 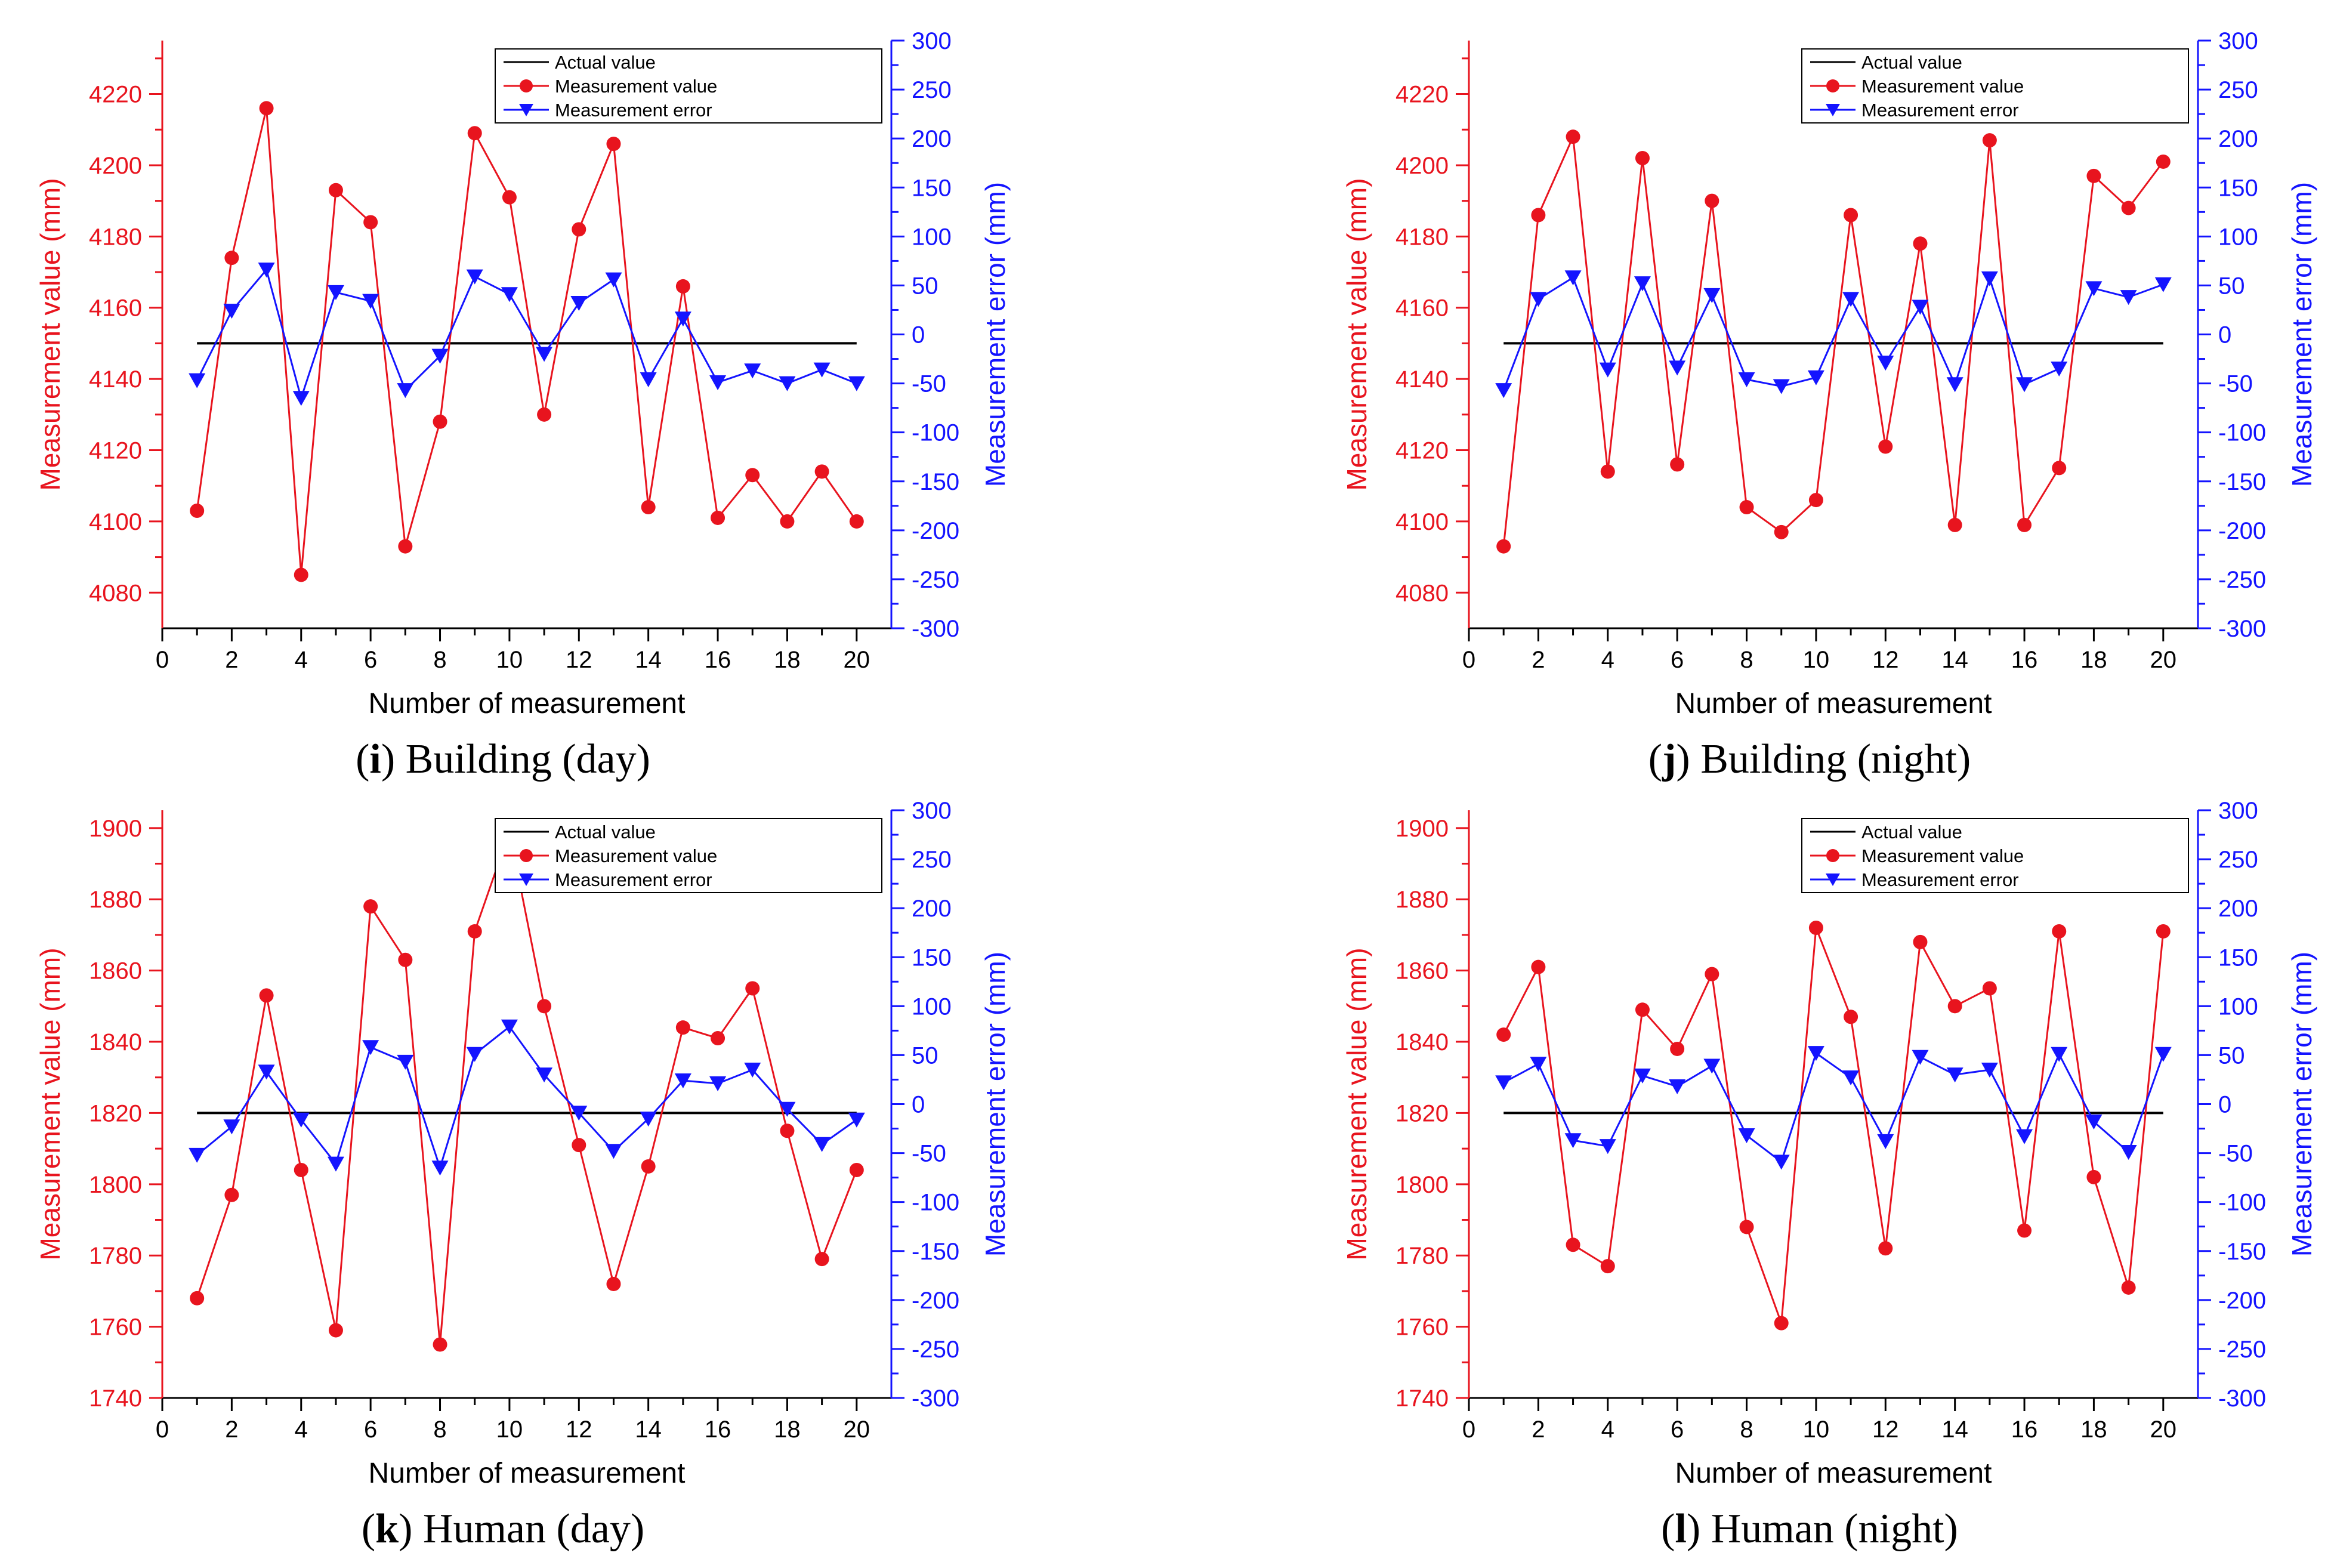 What do you see at coordinates (1809, 759) in the screenshot?
I see `panel-caption: (j) Building (night)` at bounding box center [1809, 759].